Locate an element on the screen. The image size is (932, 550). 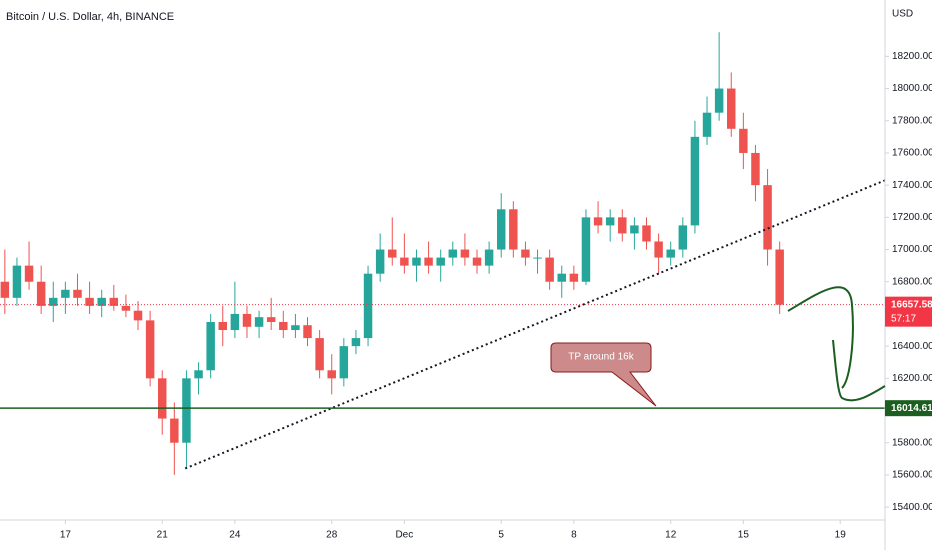
y-tick-label: 15600.00 is located at coordinates (912, 475).